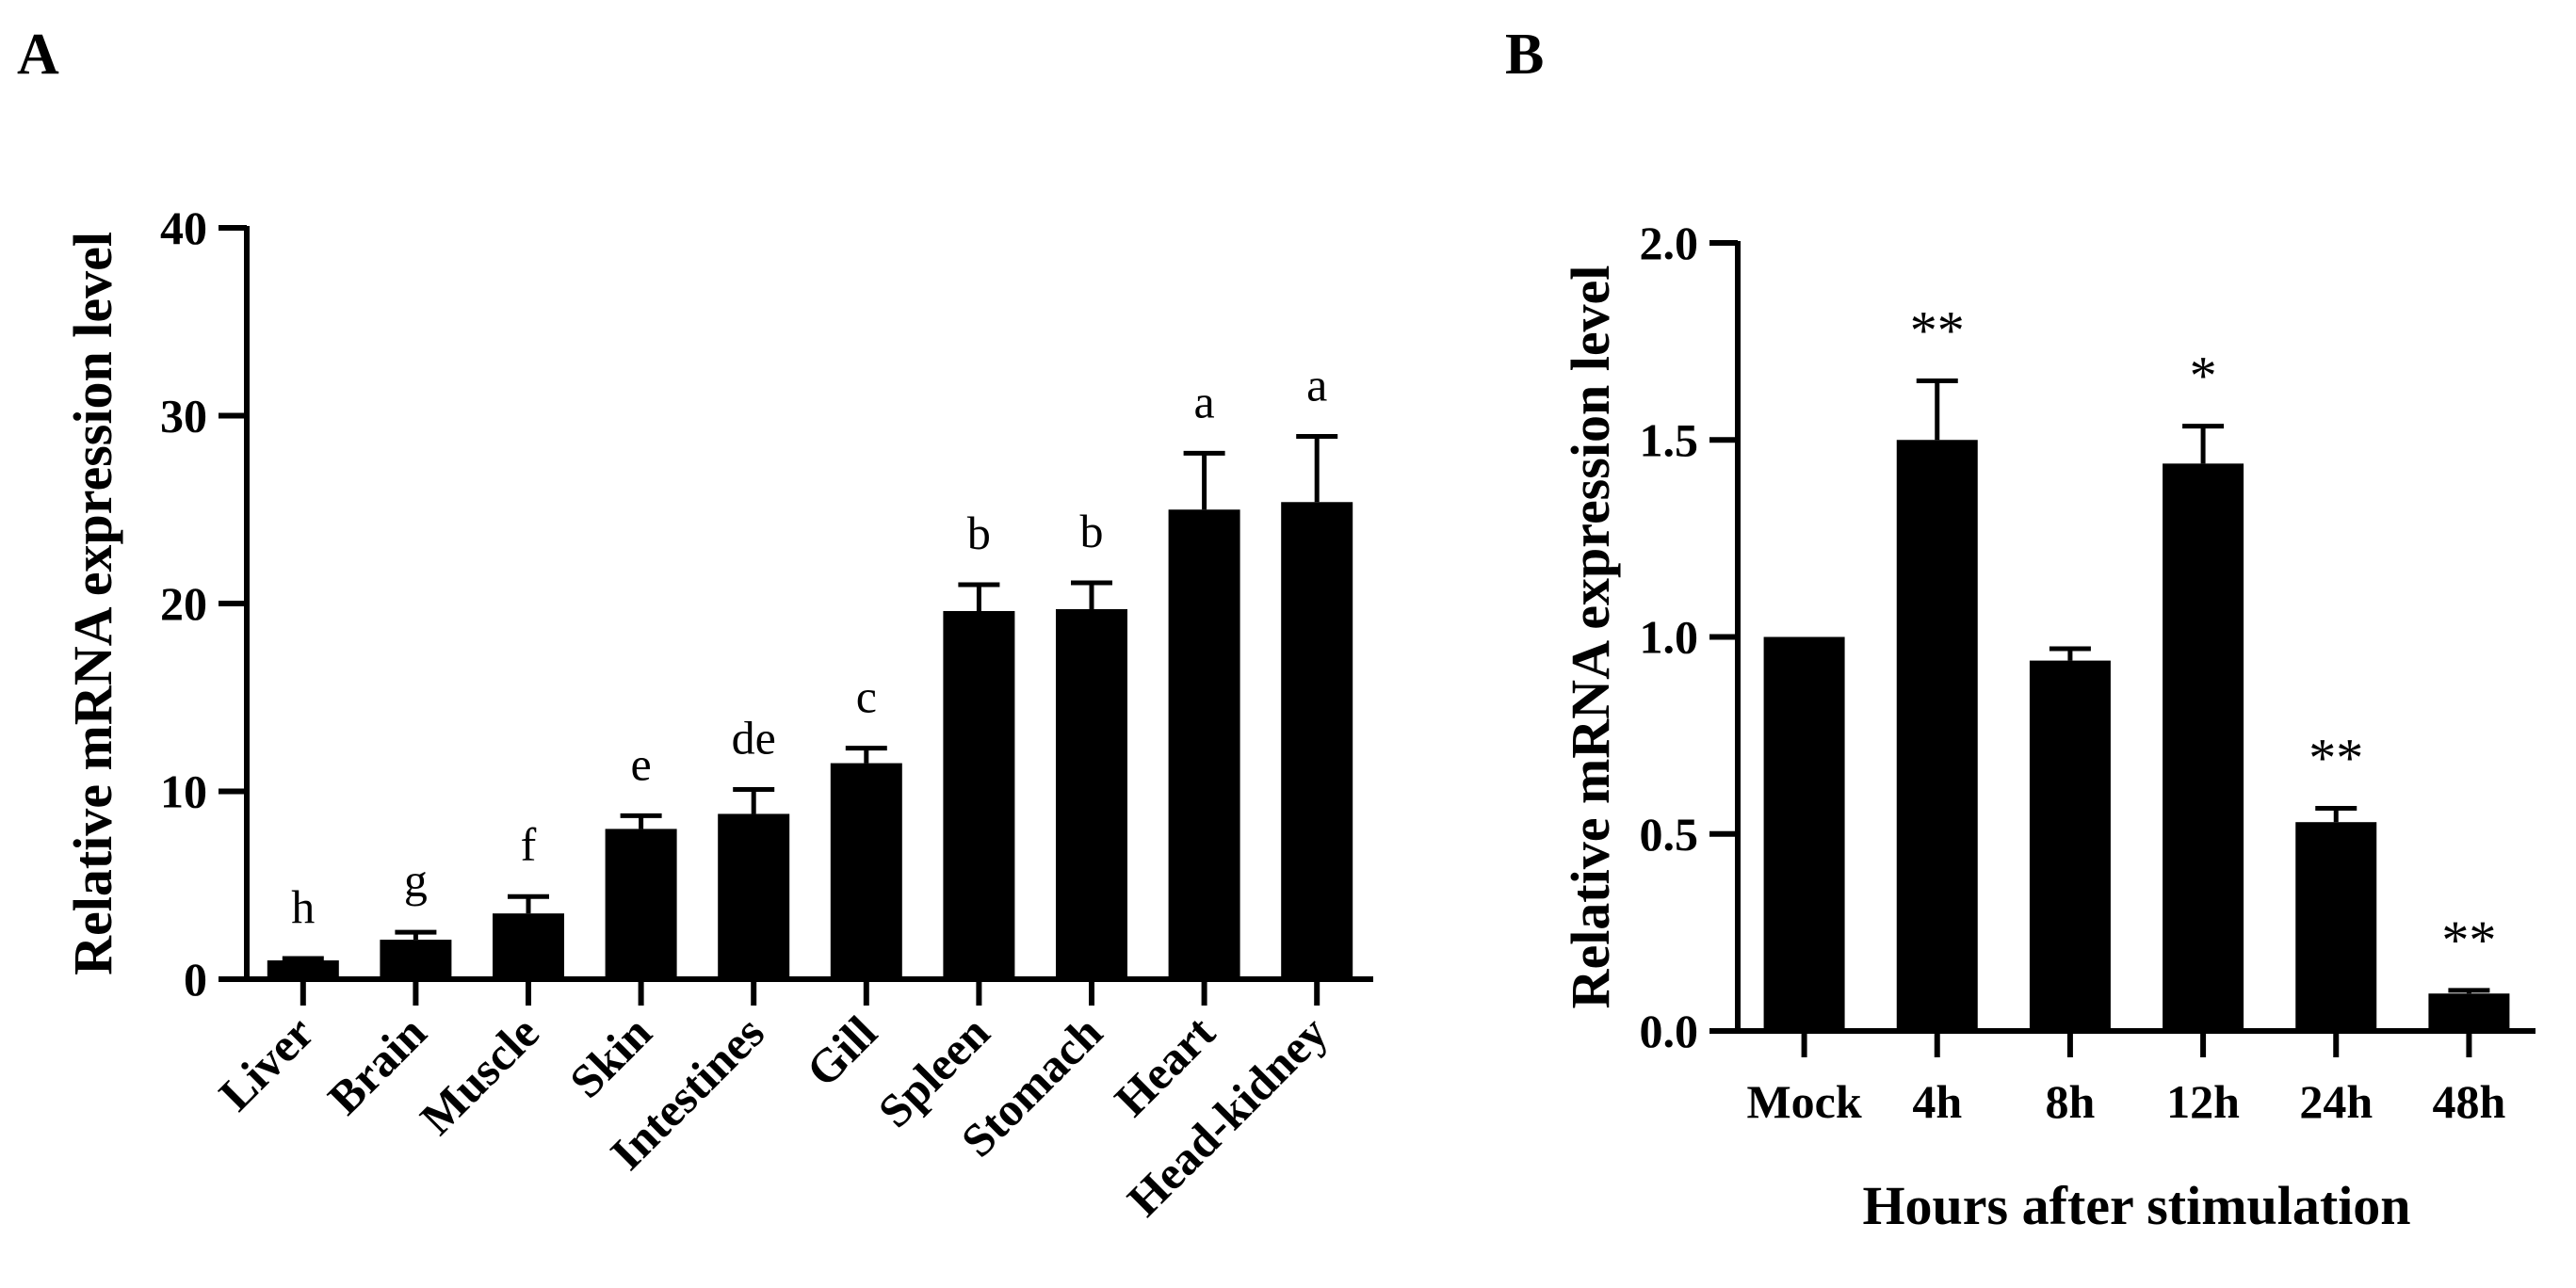  I want to click on chart-b-category-label: 4h, so click(1937, 1101).